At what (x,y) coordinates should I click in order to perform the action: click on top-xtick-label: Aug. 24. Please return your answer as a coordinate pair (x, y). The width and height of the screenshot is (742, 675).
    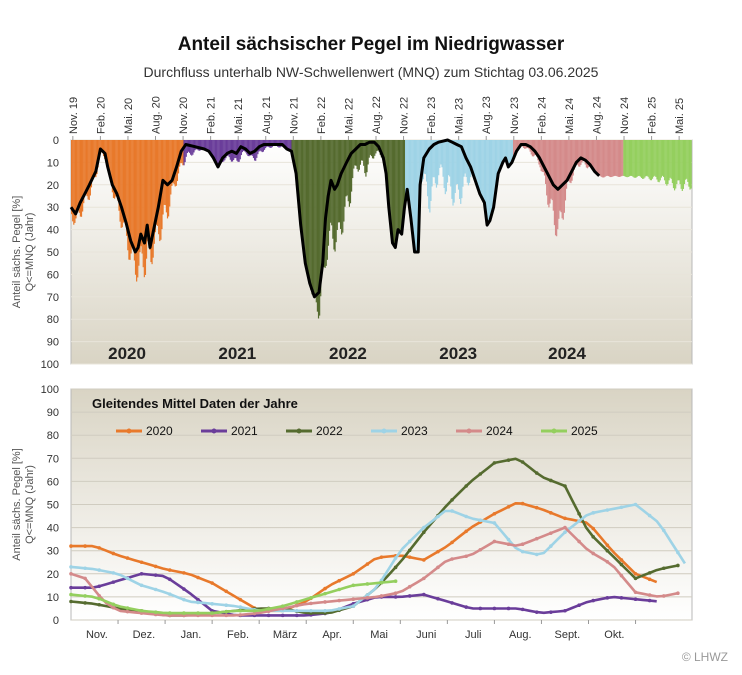
    Looking at the image, I should click on (597, 115).